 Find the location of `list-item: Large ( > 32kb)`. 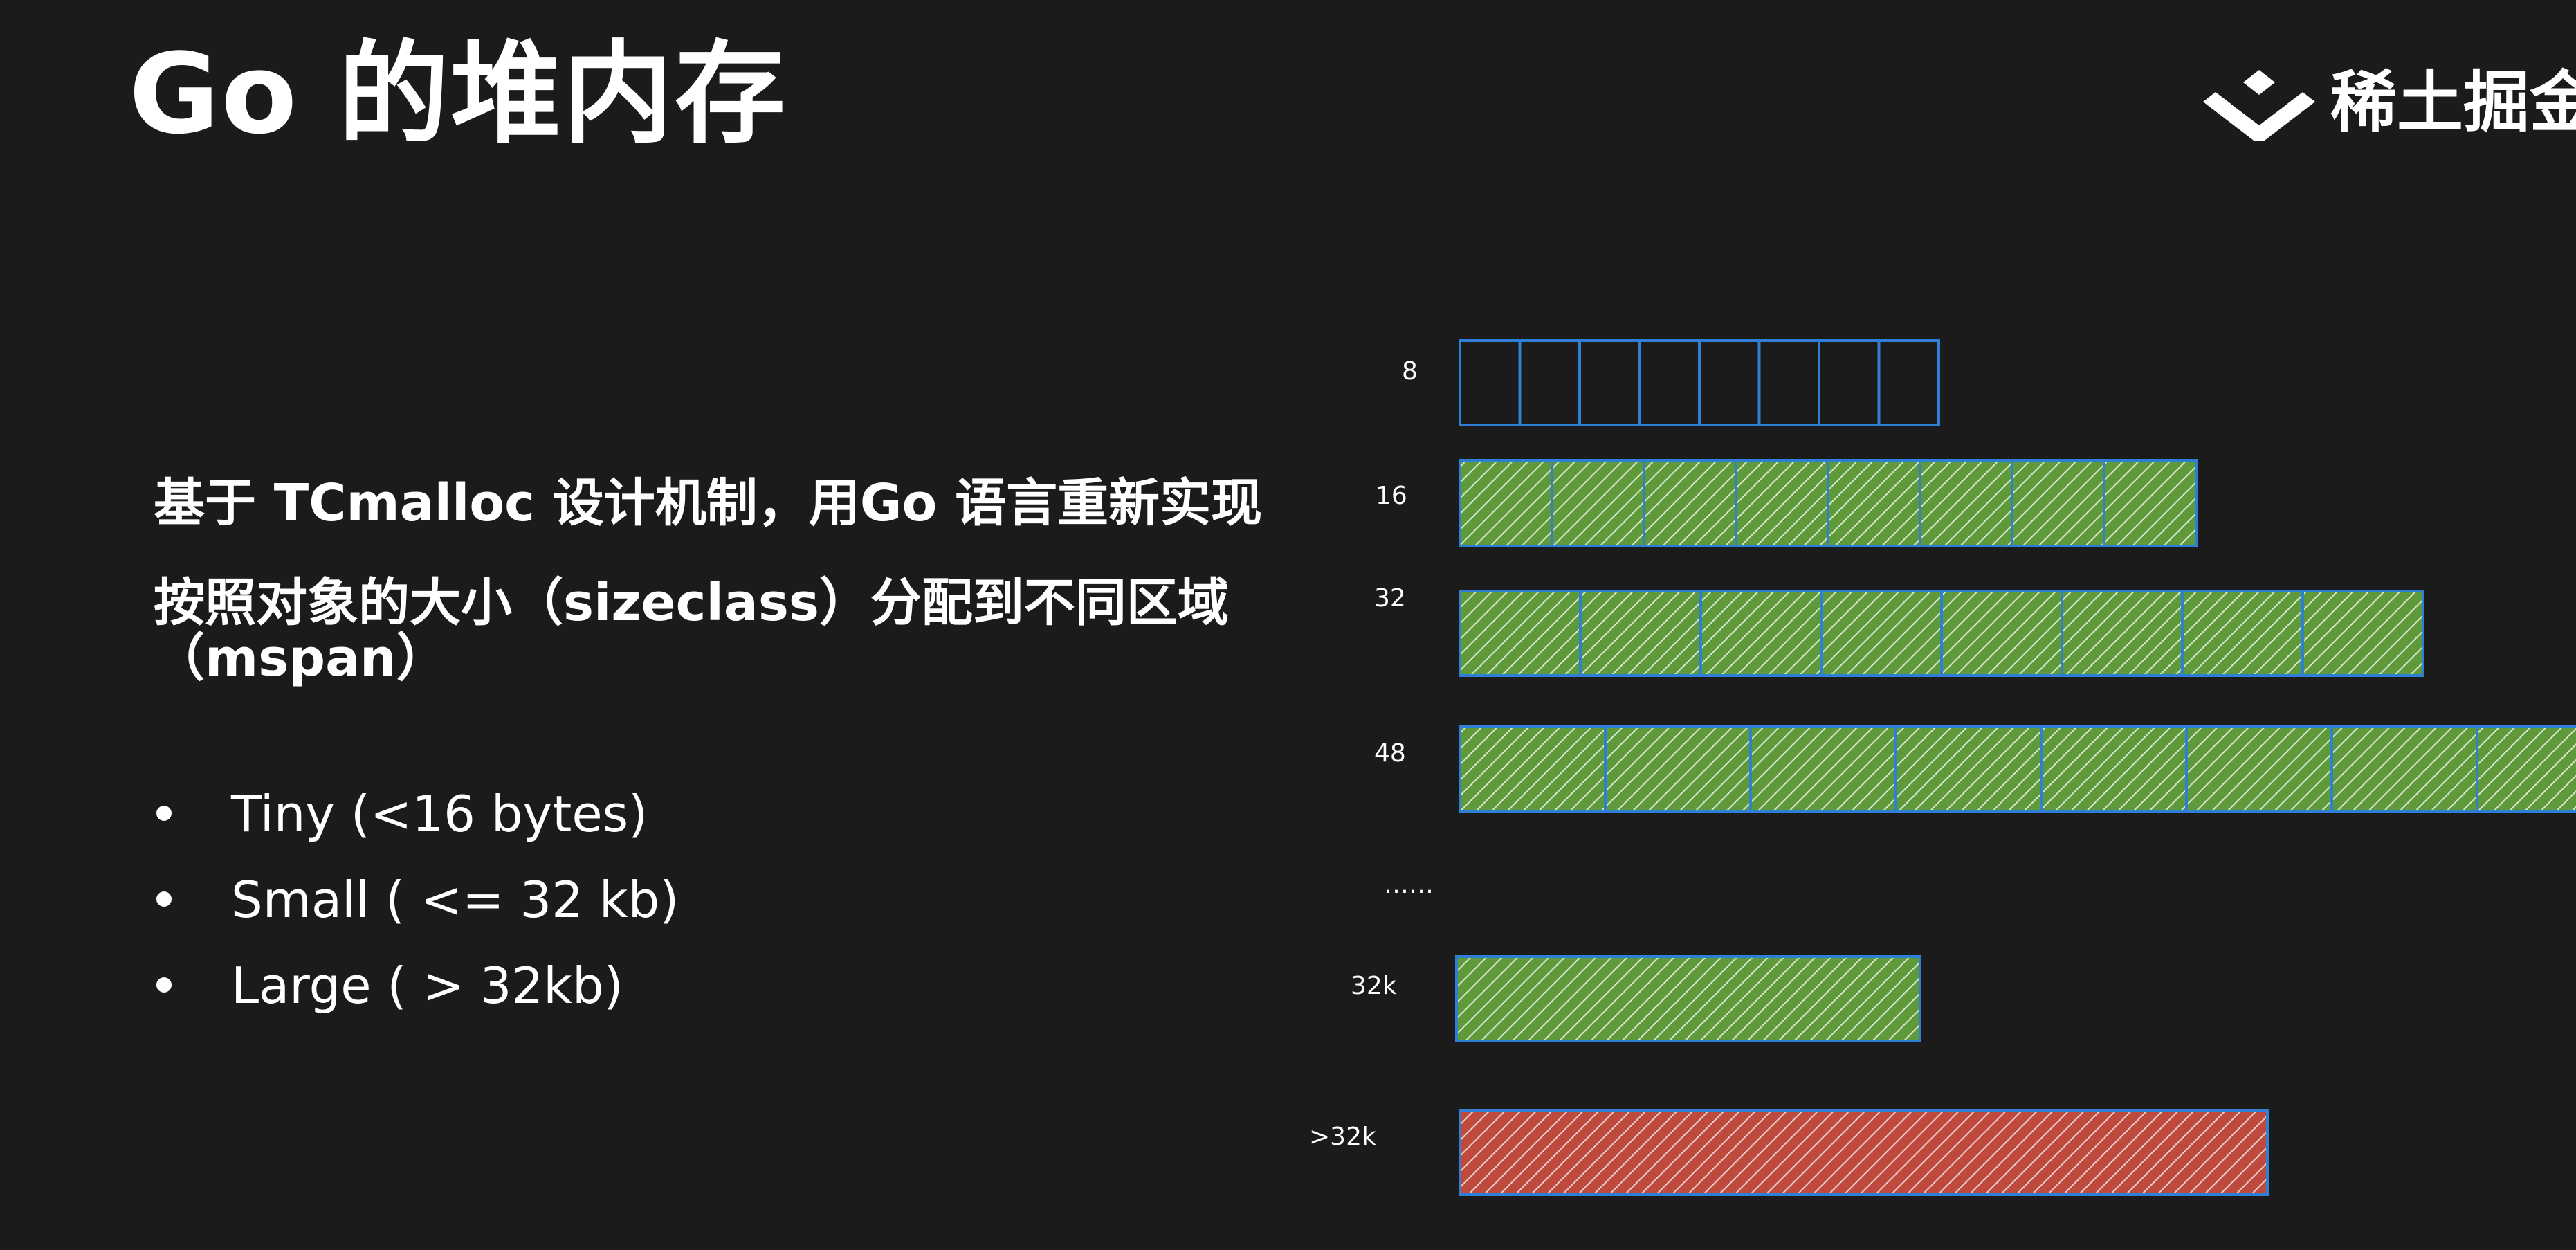

list-item: Large ( > 32kb) is located at coordinates (417, 1004).